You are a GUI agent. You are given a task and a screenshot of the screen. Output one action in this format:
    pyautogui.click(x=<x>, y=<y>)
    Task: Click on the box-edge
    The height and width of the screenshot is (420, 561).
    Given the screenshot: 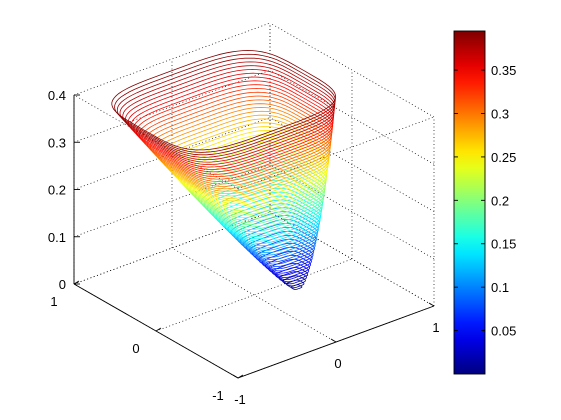 What is the action you would take?
    pyautogui.click(x=156, y=142)
    